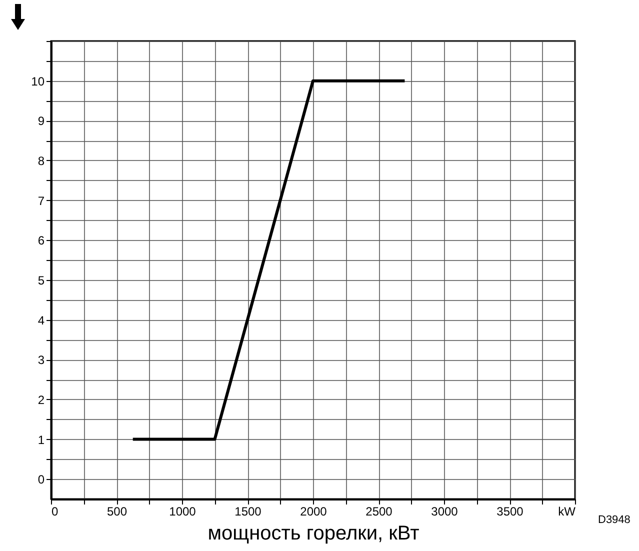  I want to click on x-tick-label: 2500, so click(379, 511).